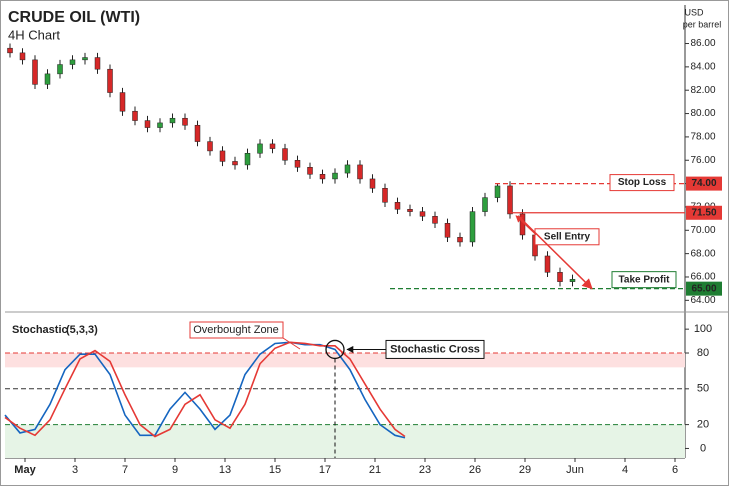 The width and height of the screenshot is (729, 491). I want to click on x-tick-label: 9, so click(175, 470).